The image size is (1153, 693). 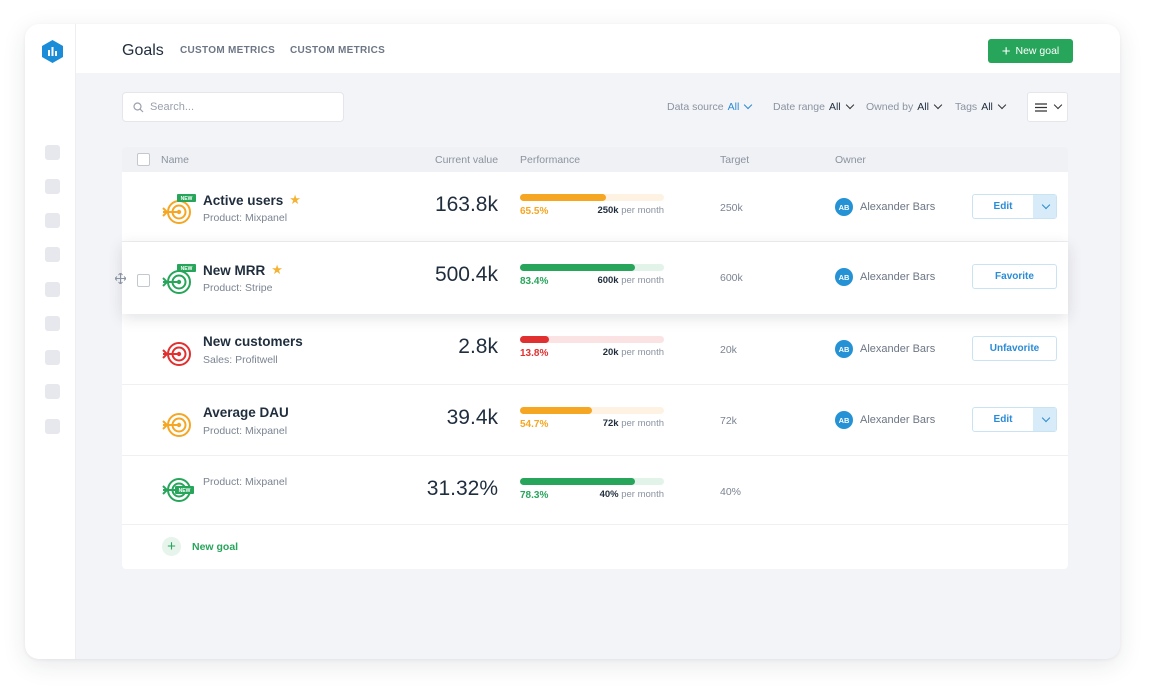 What do you see at coordinates (534, 424) in the screenshot?
I see `progress-percent: 54.7%` at bounding box center [534, 424].